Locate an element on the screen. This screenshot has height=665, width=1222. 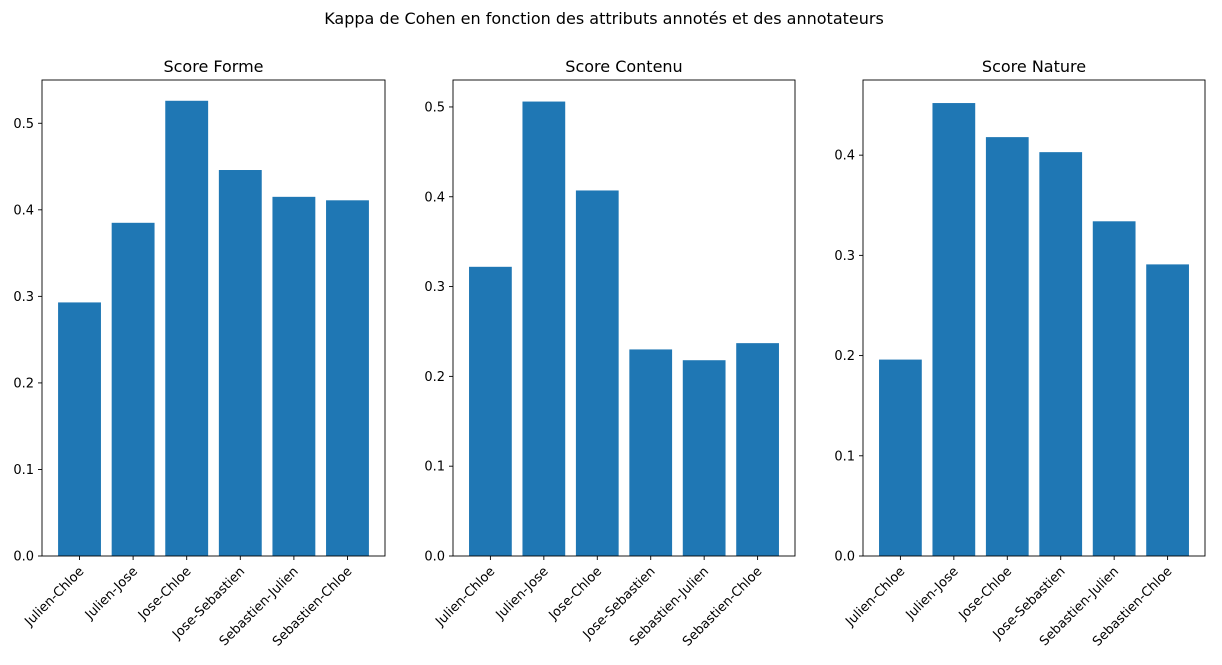
subplot-title: Score Contenu is located at coordinates (623, 66).